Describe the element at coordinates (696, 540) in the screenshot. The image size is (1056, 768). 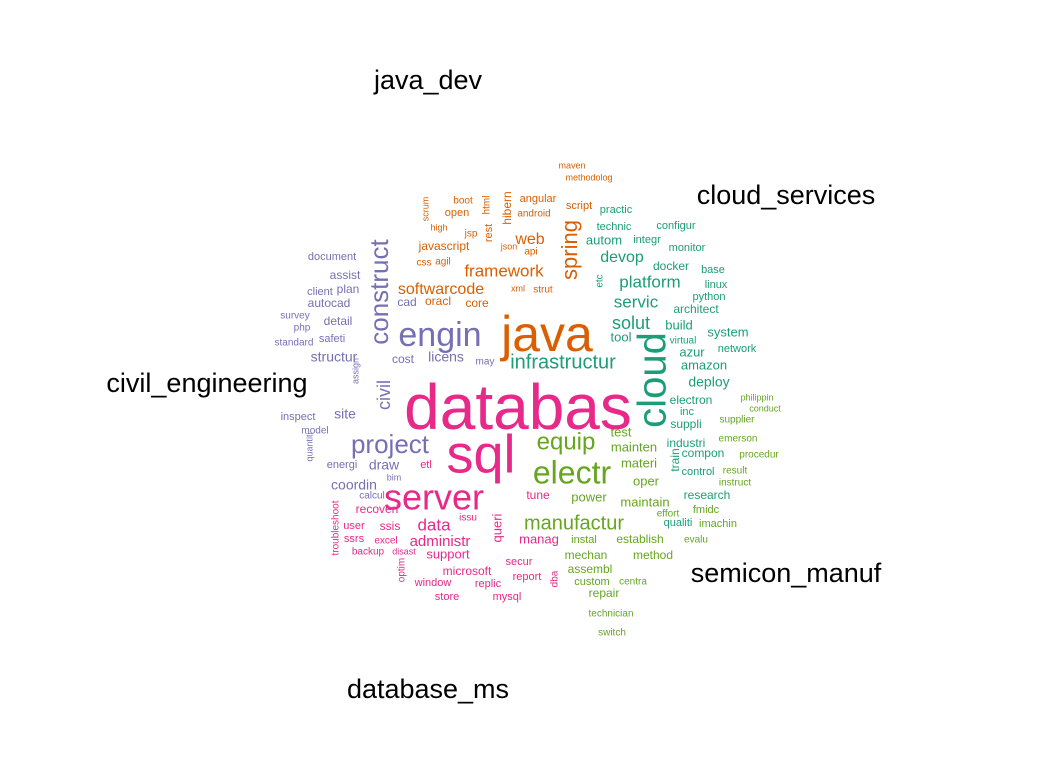
I see `word-evalu: evalu` at that location.